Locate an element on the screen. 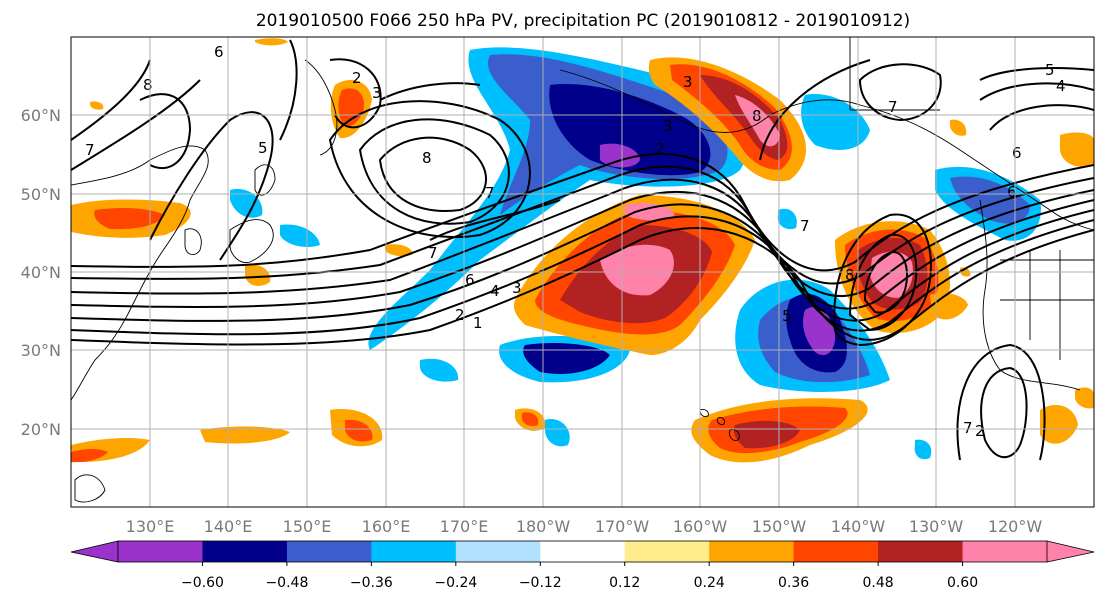 The image size is (1105, 601). pv-label: 1 is located at coordinates (478, 323).